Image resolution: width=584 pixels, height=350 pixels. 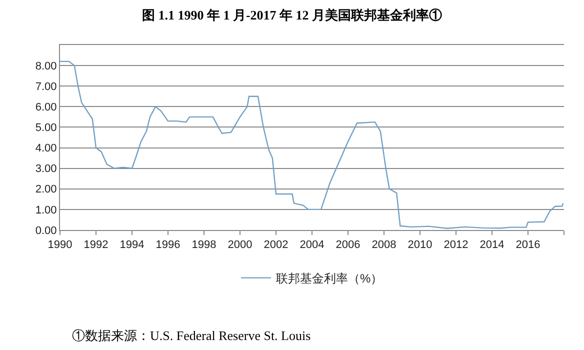 I want to click on y-tick-label: 3.00, so click(x=46, y=169).